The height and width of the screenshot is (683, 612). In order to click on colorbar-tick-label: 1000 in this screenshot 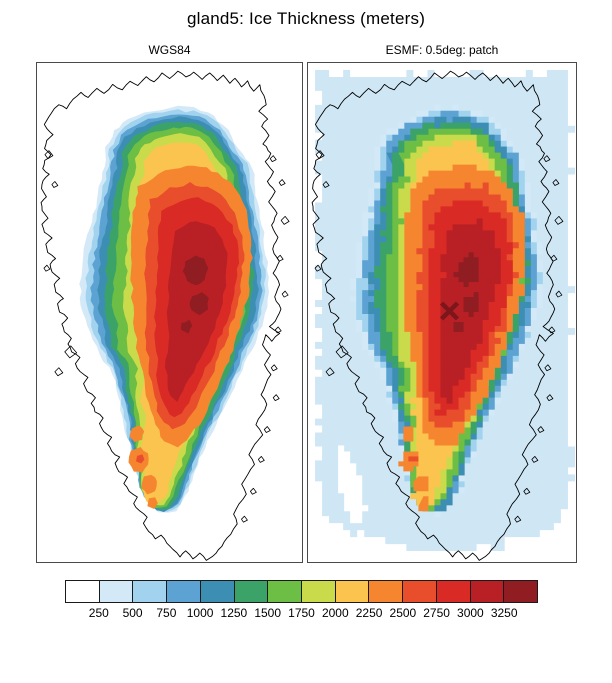, I will do `click(200, 613)`.